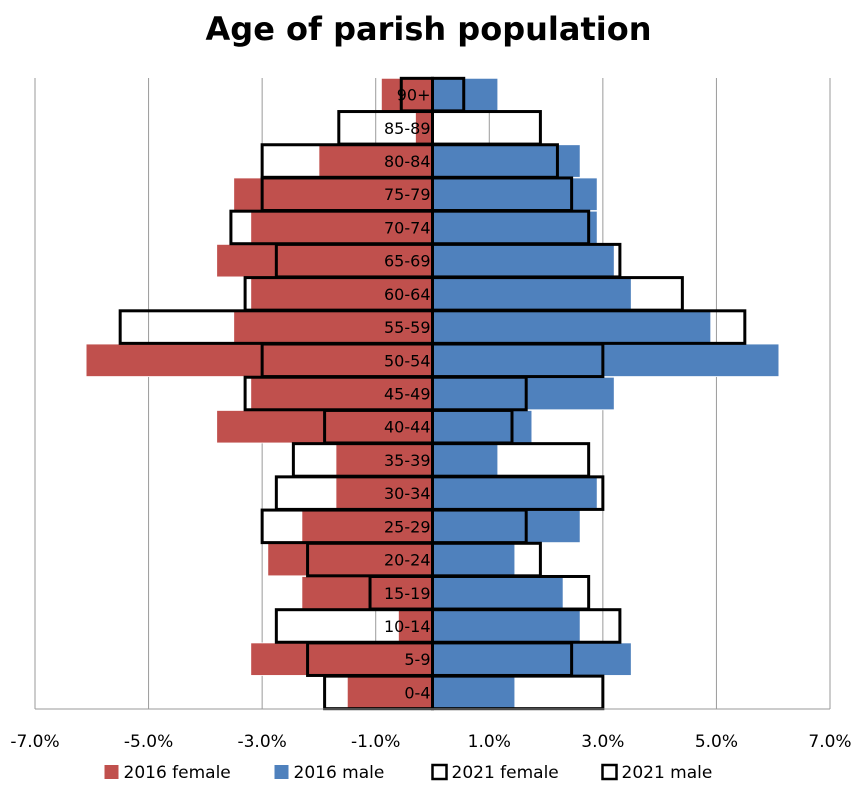  I want to click on category-label-35-39: 35-39, so click(407, 460).